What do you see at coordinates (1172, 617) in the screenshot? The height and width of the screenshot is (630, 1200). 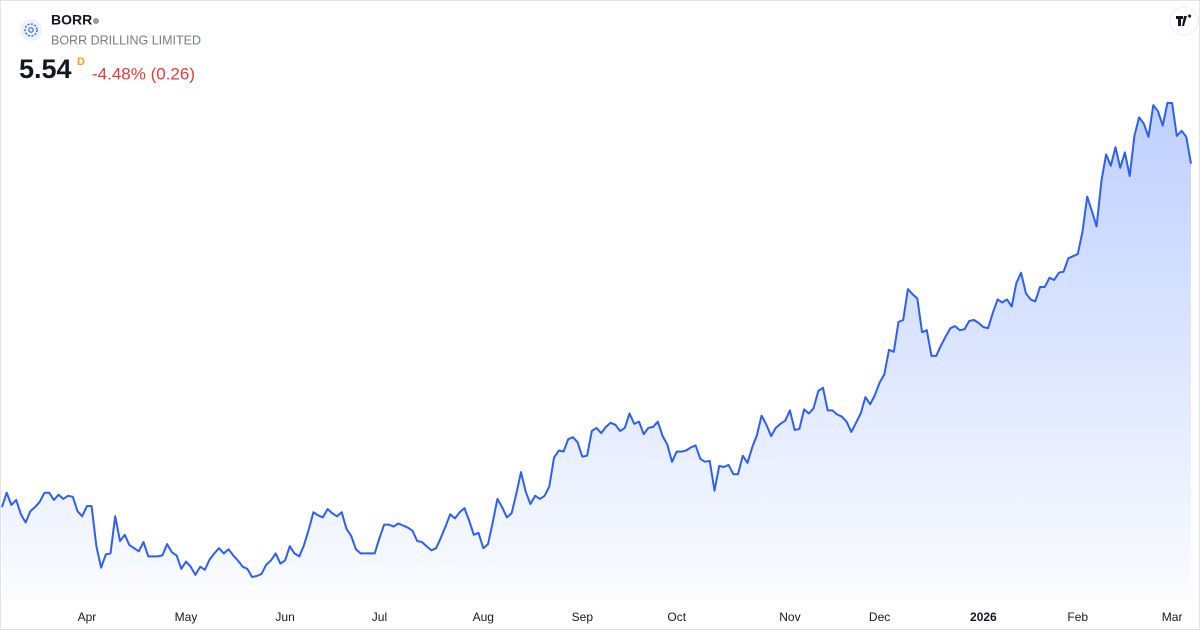 I see `x-tick-label: Mar` at bounding box center [1172, 617].